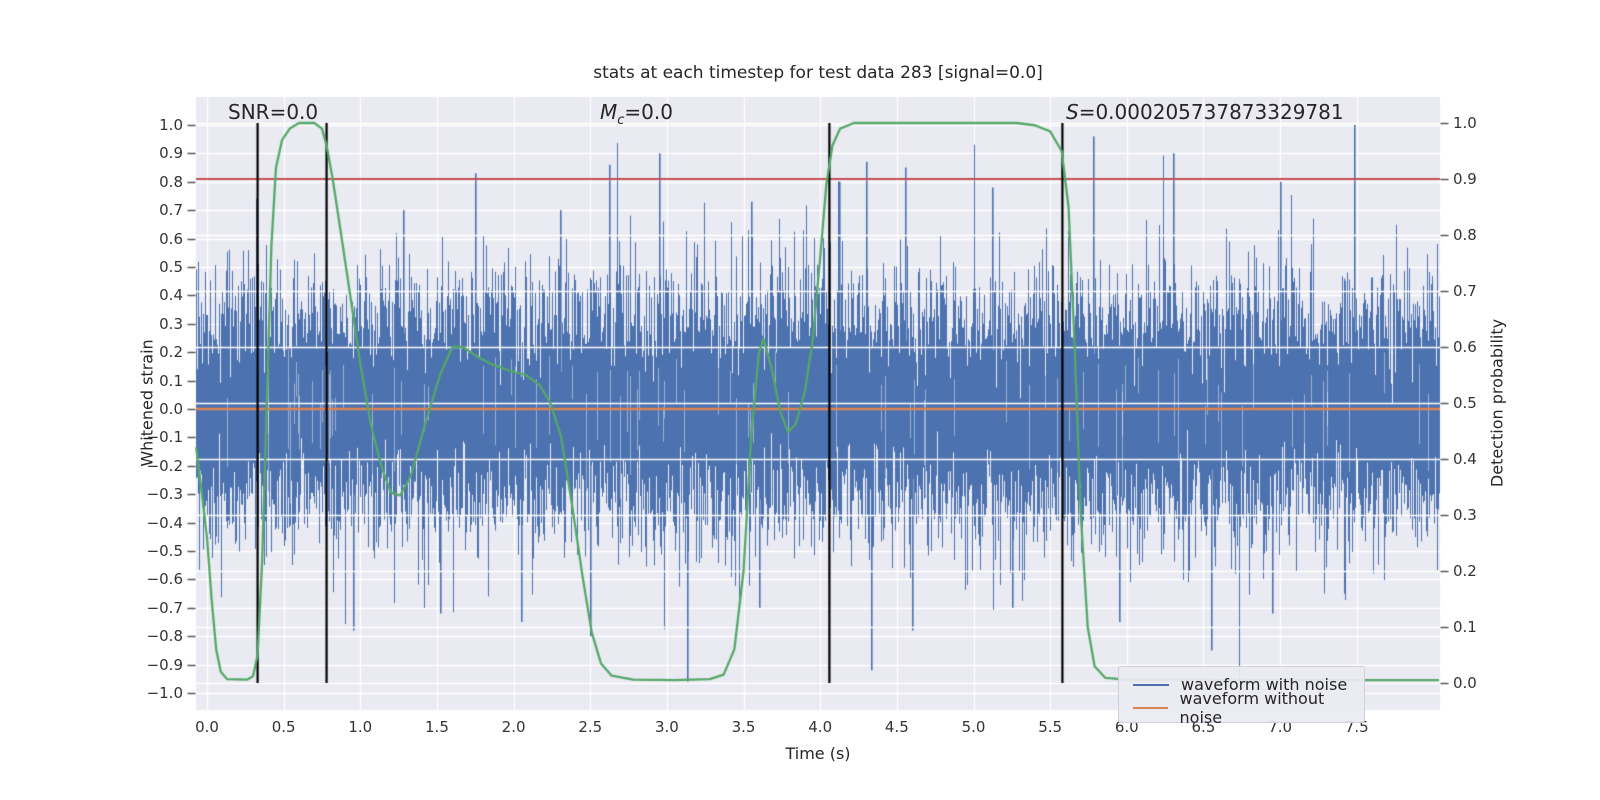 This screenshot has height=800, width=1600. What do you see at coordinates (171, 181) in the screenshot?
I see `y-tick-label-left: 0.8` at bounding box center [171, 181].